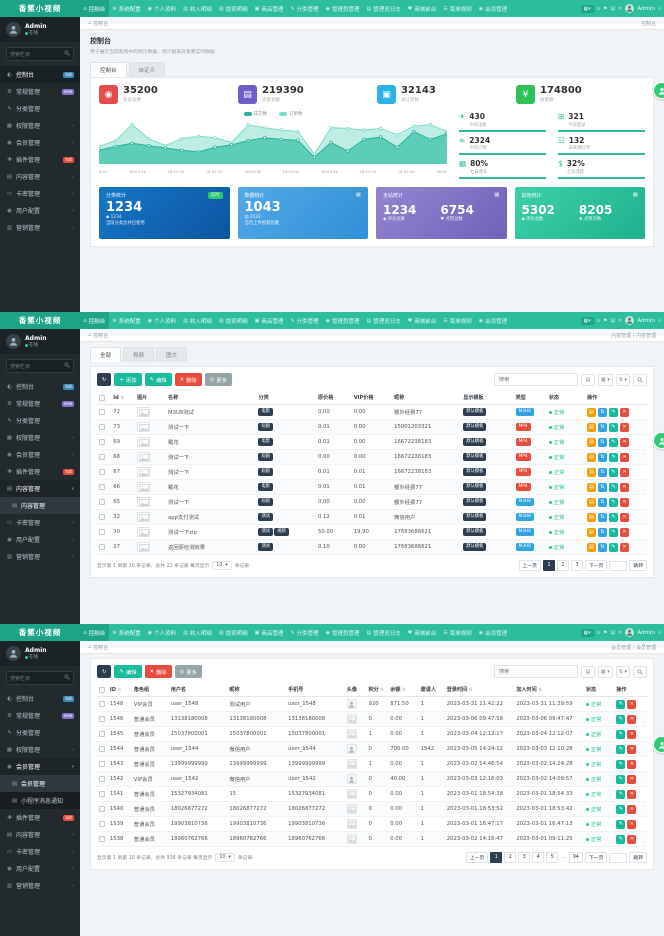 The width and height of the screenshot is (664, 936). What do you see at coordinates (40, 678) in the screenshot?
I see `menu-search-input: 搜索栏目` at bounding box center [40, 678].